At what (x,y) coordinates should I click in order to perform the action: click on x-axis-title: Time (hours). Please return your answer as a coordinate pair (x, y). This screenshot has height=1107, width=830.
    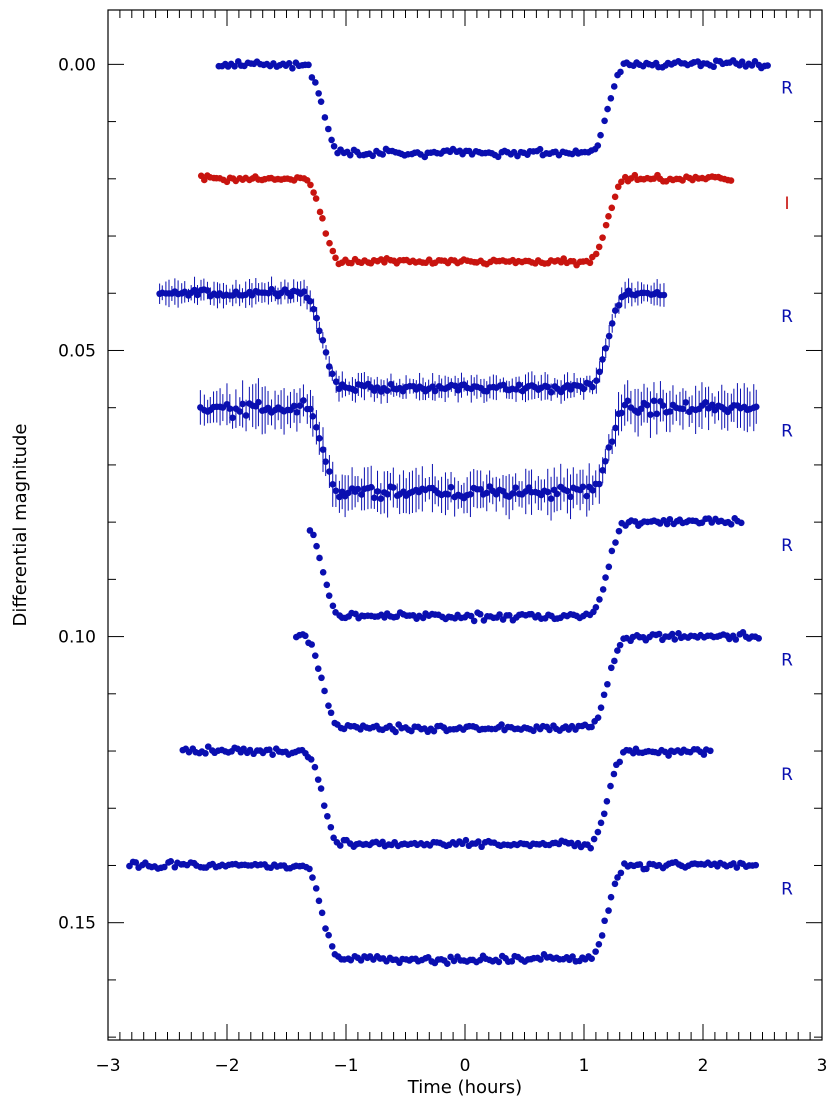
    Looking at the image, I should click on (464, 1087).